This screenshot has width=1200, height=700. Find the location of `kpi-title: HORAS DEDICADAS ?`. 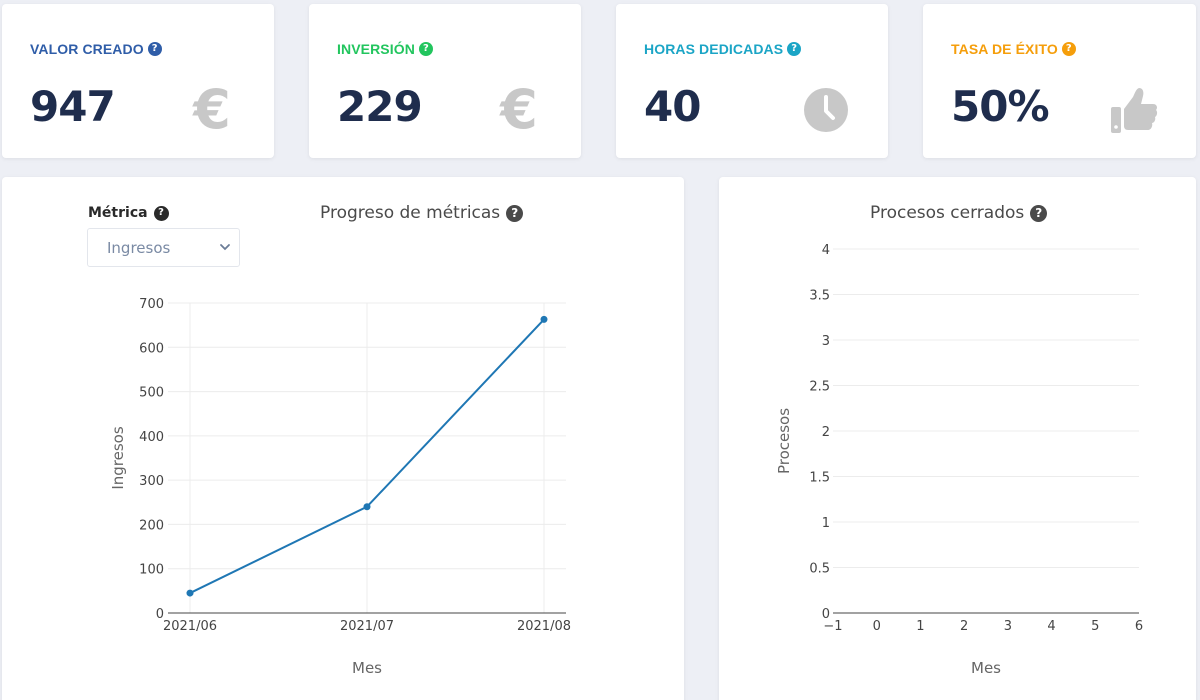

kpi-title: HORAS DEDICADAS ? is located at coordinates (723, 49).